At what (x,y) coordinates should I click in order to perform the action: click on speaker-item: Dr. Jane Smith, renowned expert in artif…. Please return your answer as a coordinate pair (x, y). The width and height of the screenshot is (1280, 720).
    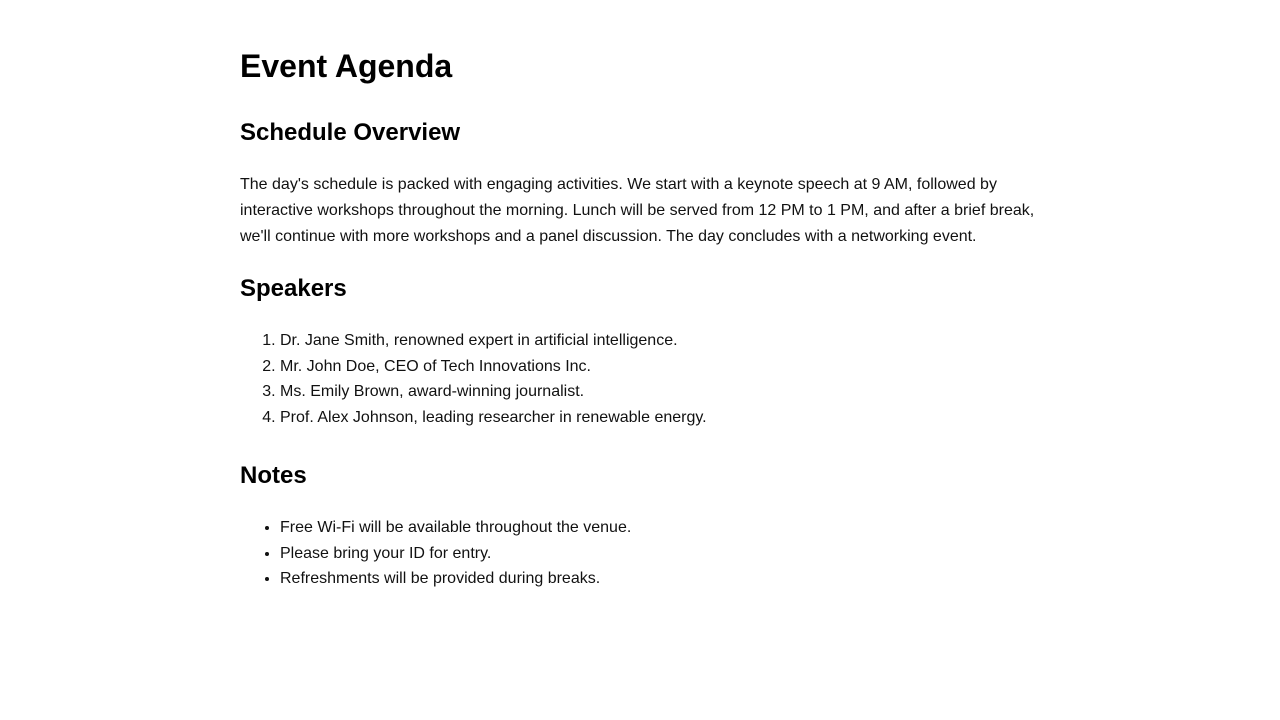
    Looking at the image, I should click on (660, 341).